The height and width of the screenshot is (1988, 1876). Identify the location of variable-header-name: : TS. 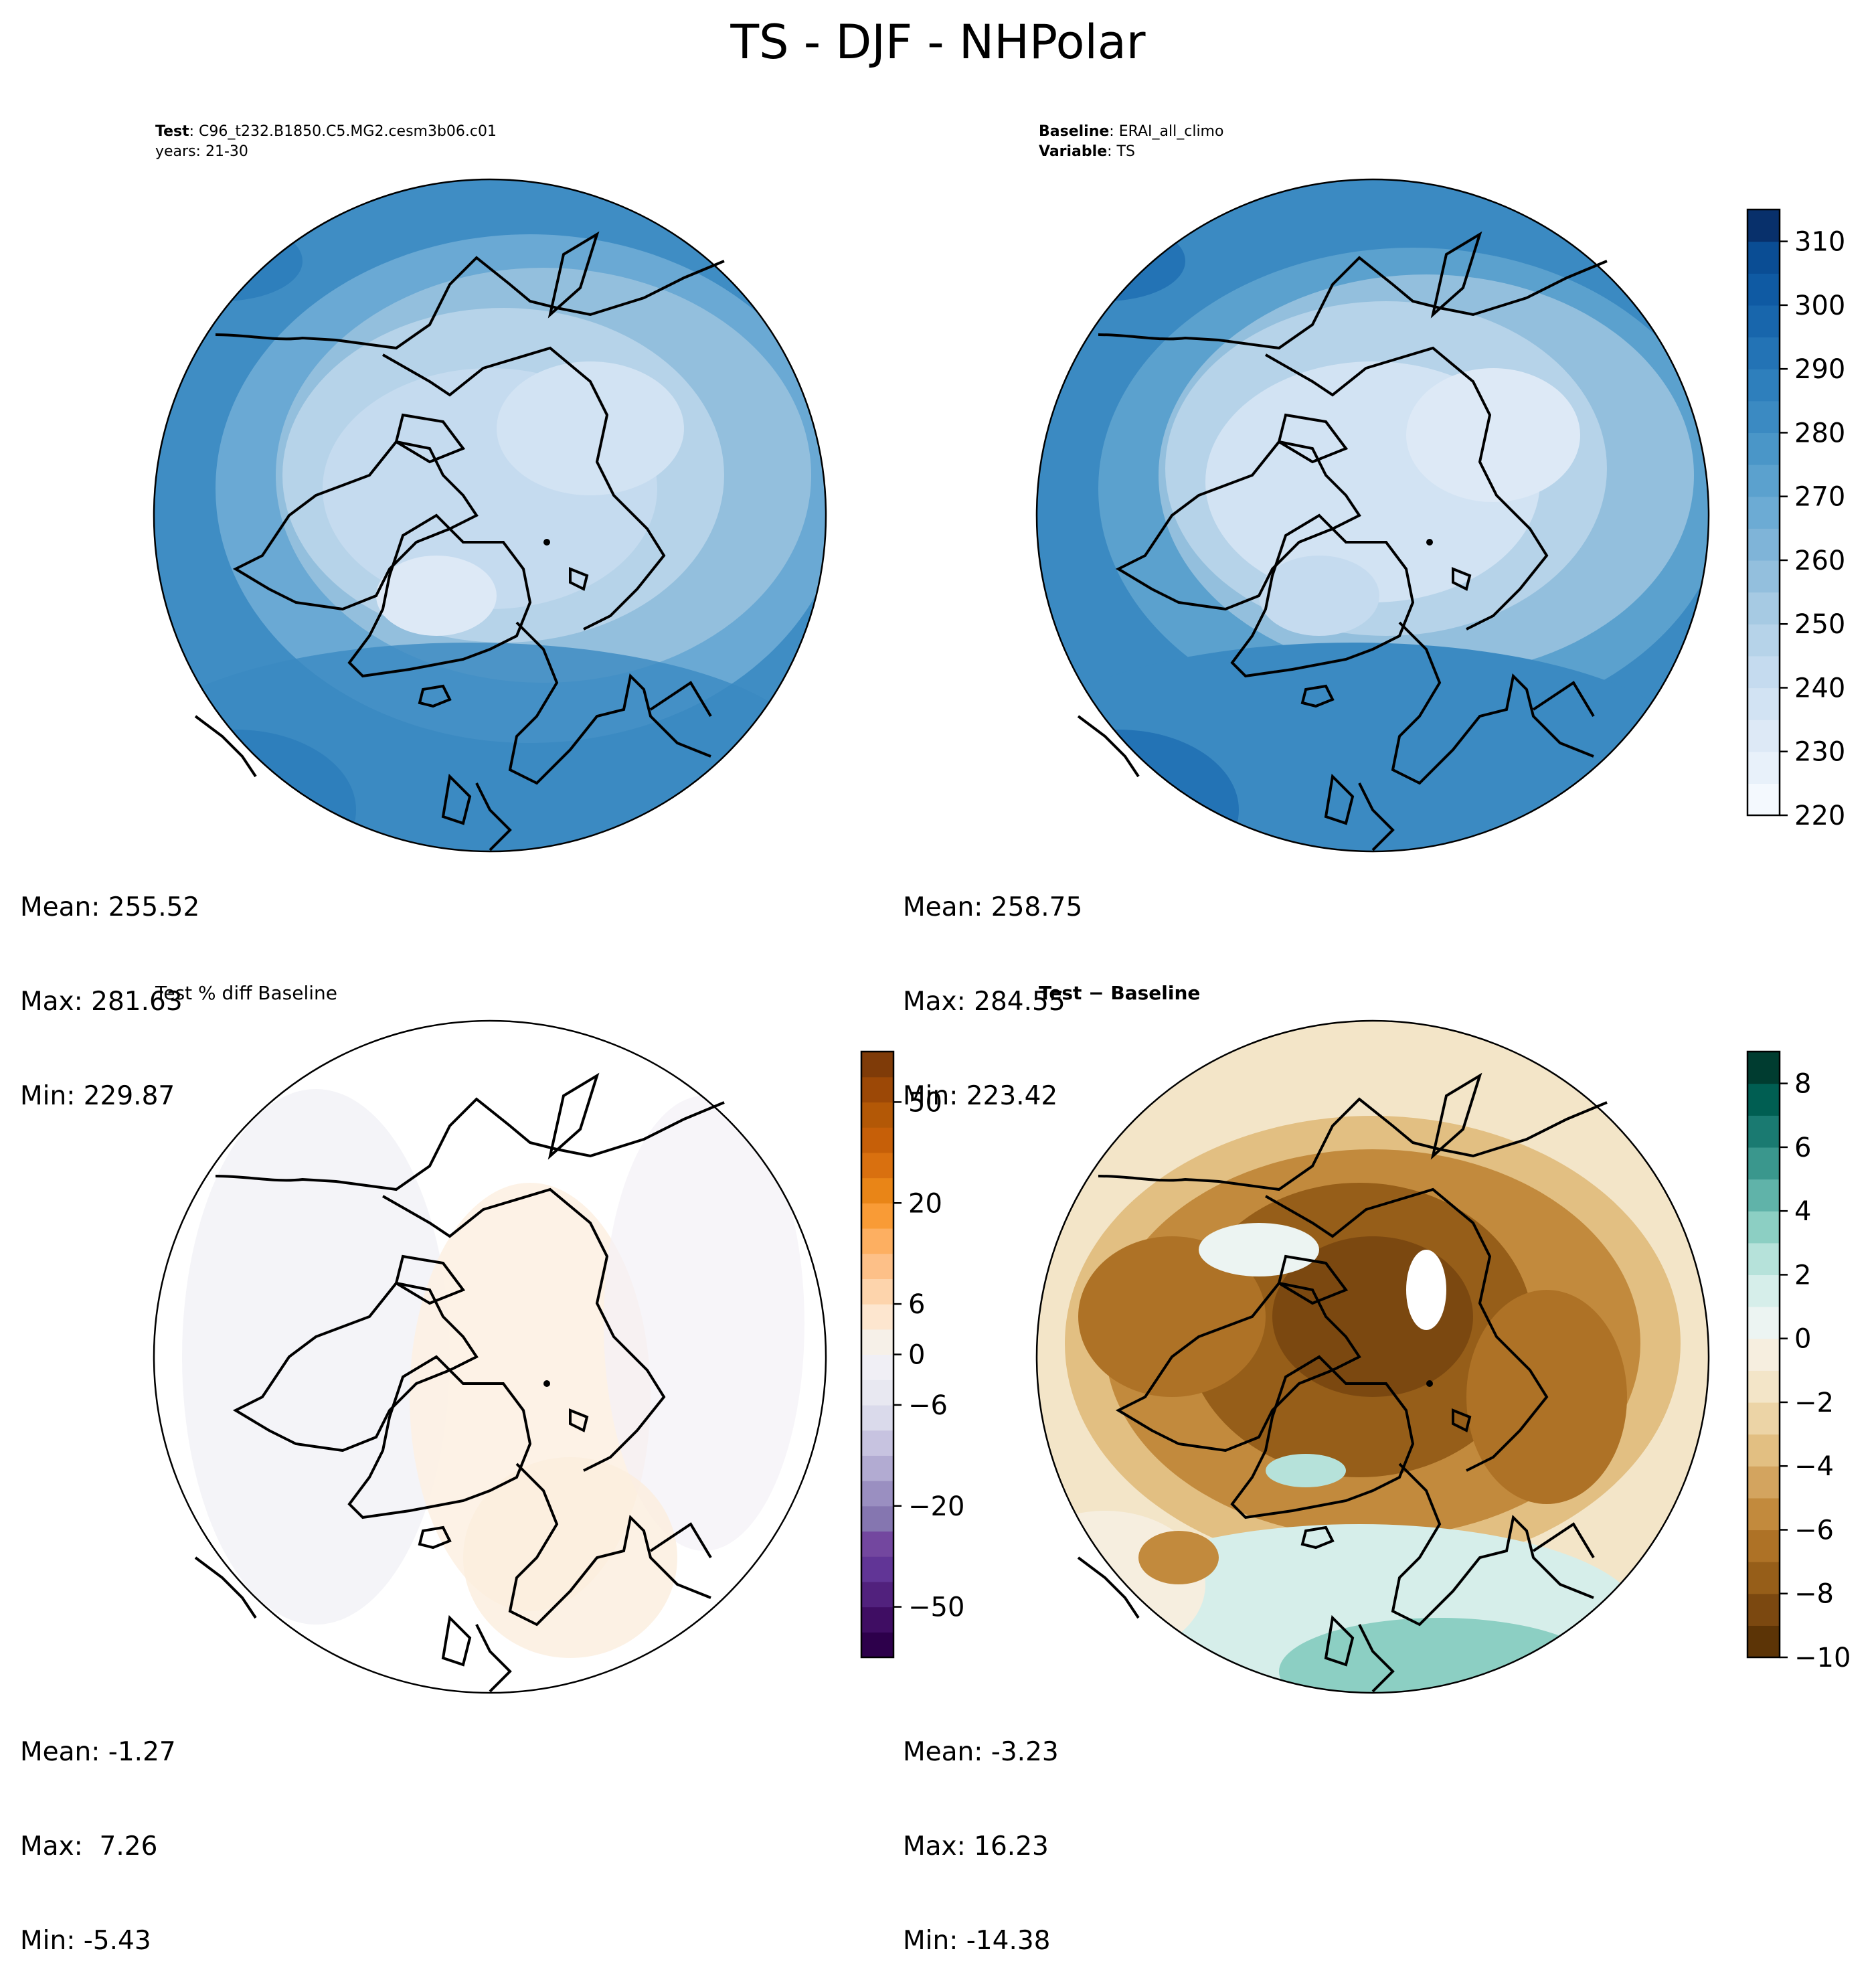
(1121, 151).